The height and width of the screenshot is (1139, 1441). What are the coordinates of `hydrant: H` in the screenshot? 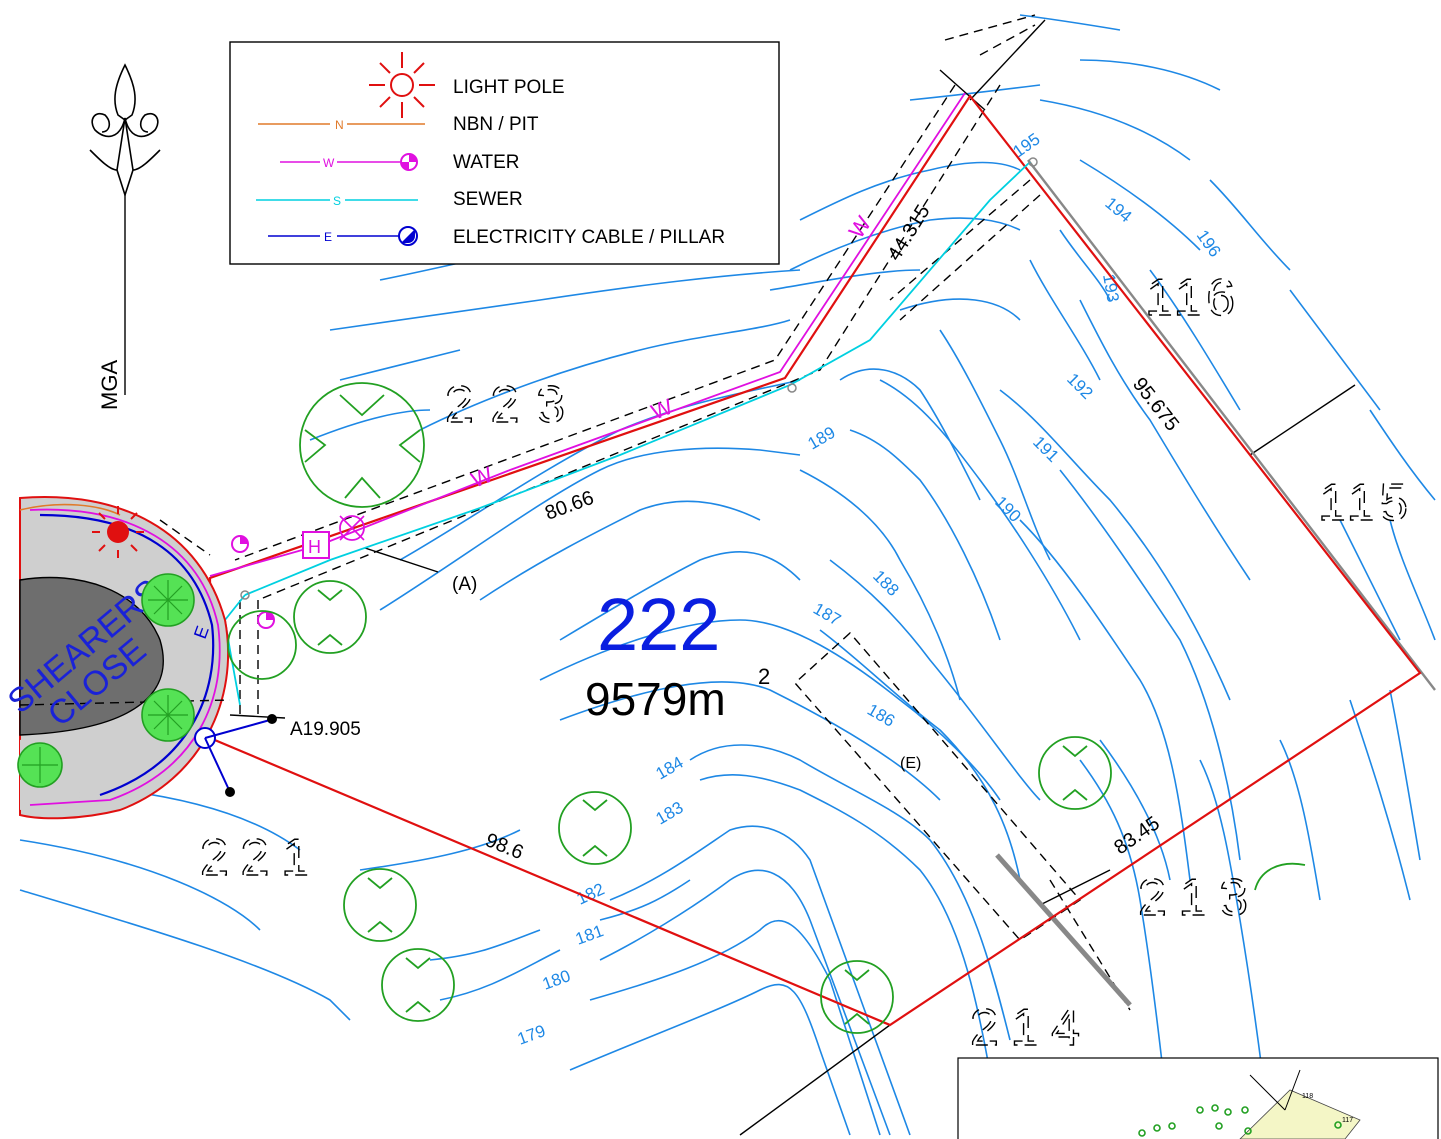 It's located at (316, 545).